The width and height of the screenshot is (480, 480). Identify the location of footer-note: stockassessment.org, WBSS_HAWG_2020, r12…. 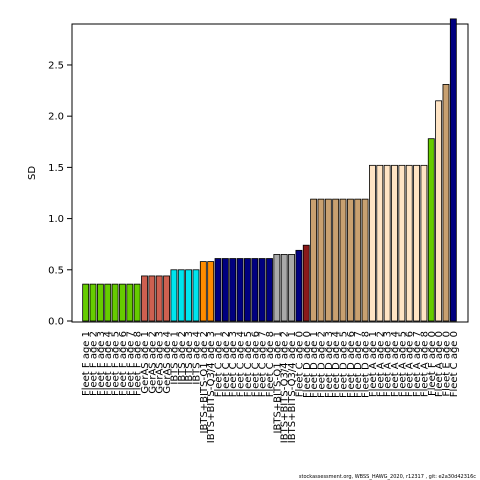
(387, 477).